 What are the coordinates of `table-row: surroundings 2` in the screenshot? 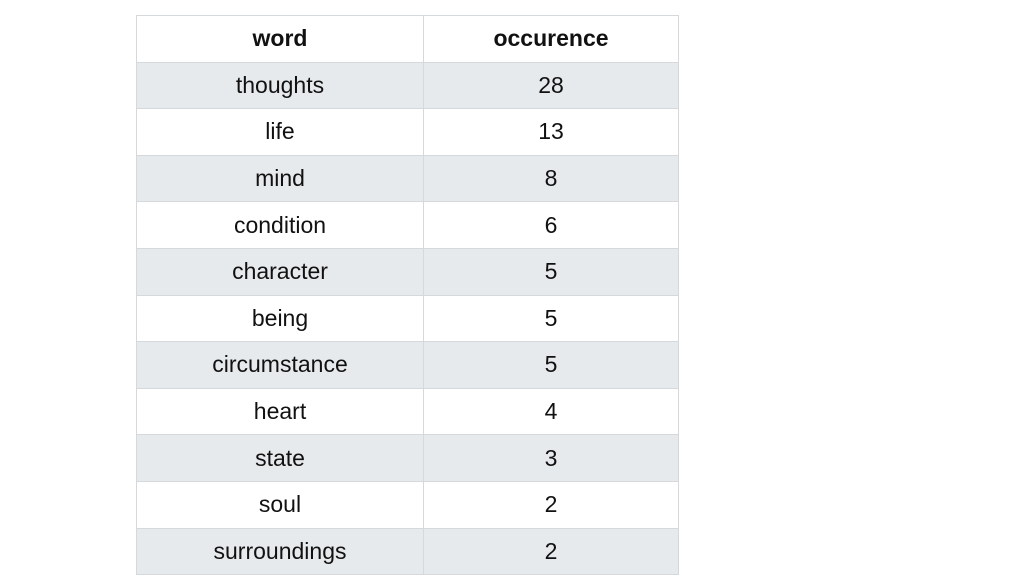 It's located at (407, 551).